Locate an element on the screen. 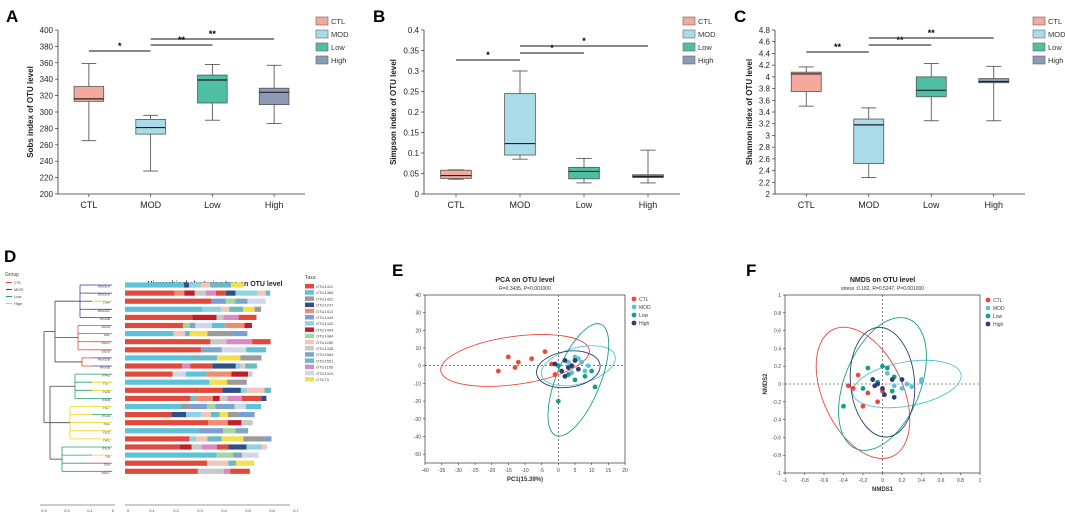 This screenshot has width=1065, height=516. y-tick-label: 0.35 is located at coordinates (411, 51).